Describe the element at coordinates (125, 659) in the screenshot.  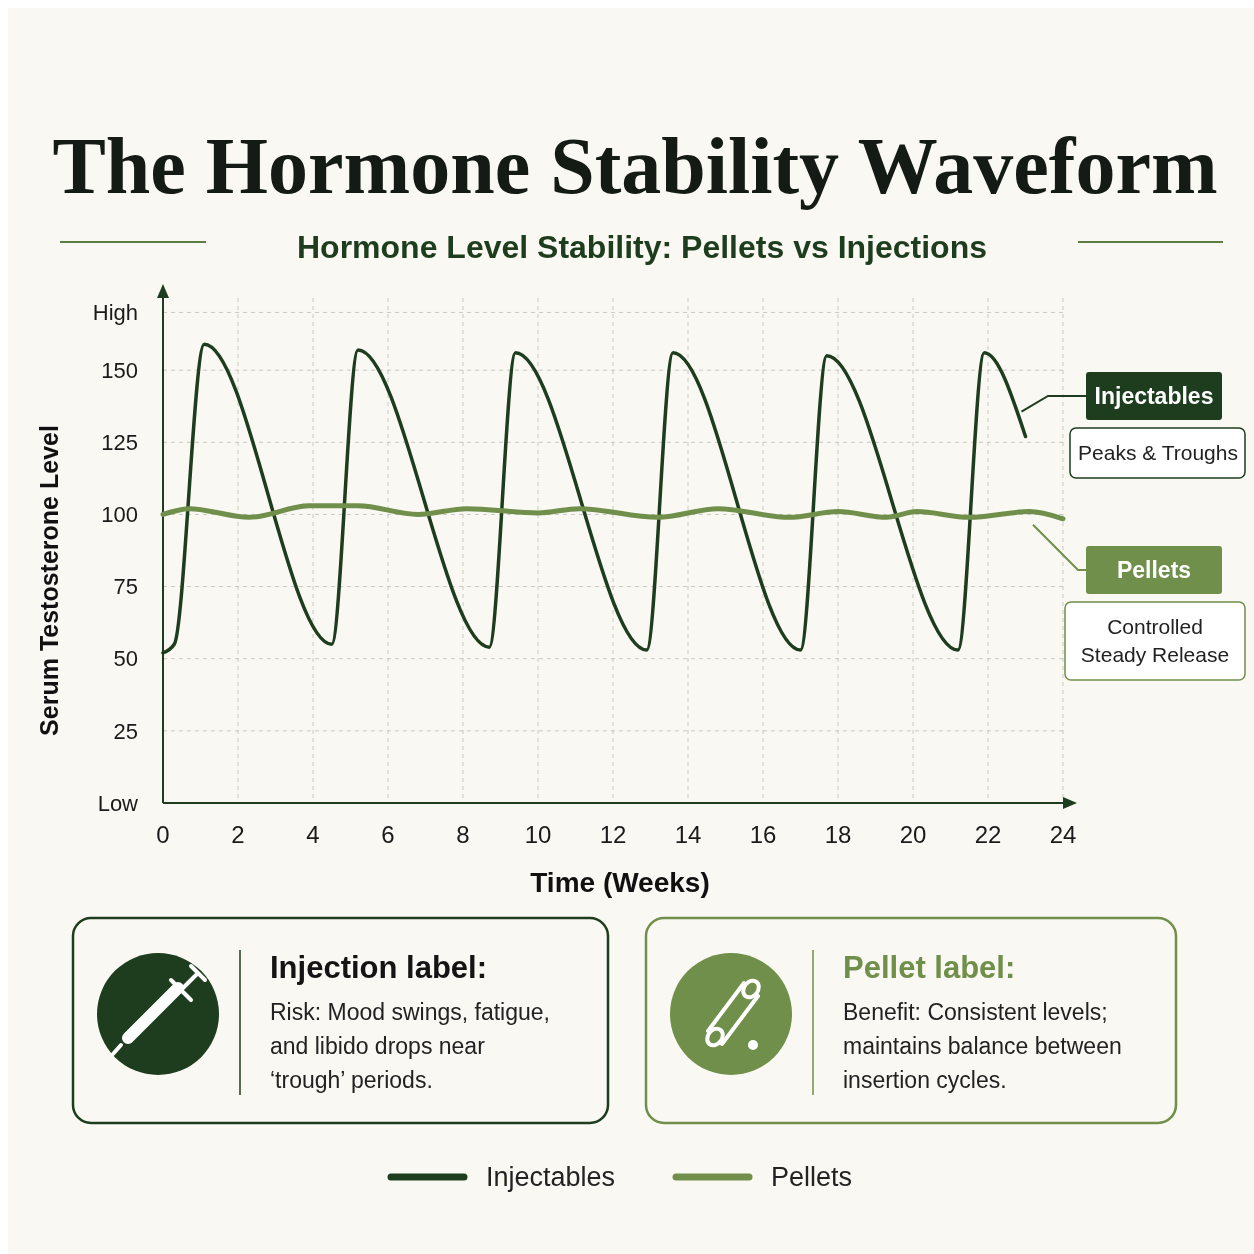
I see `y-tick-label: 50` at that location.